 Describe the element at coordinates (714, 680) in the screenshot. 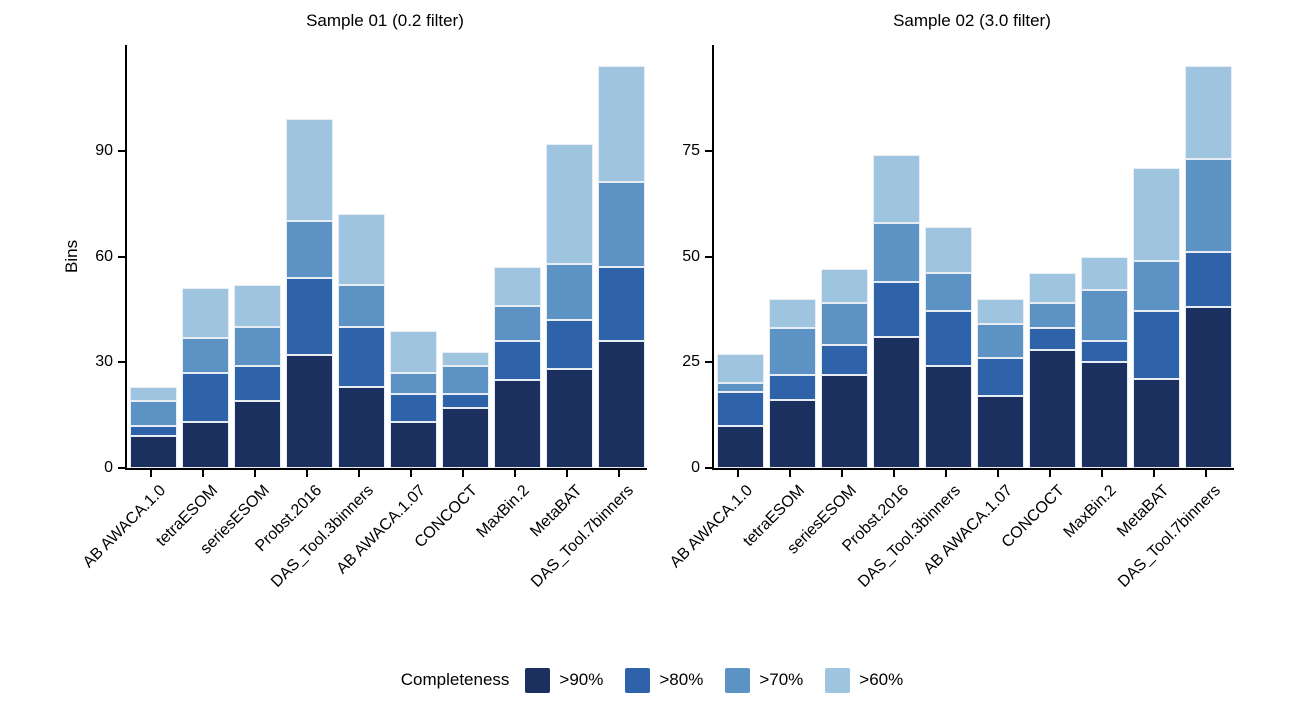

I see `legend-items: >90% >80% >70% >60%` at that location.